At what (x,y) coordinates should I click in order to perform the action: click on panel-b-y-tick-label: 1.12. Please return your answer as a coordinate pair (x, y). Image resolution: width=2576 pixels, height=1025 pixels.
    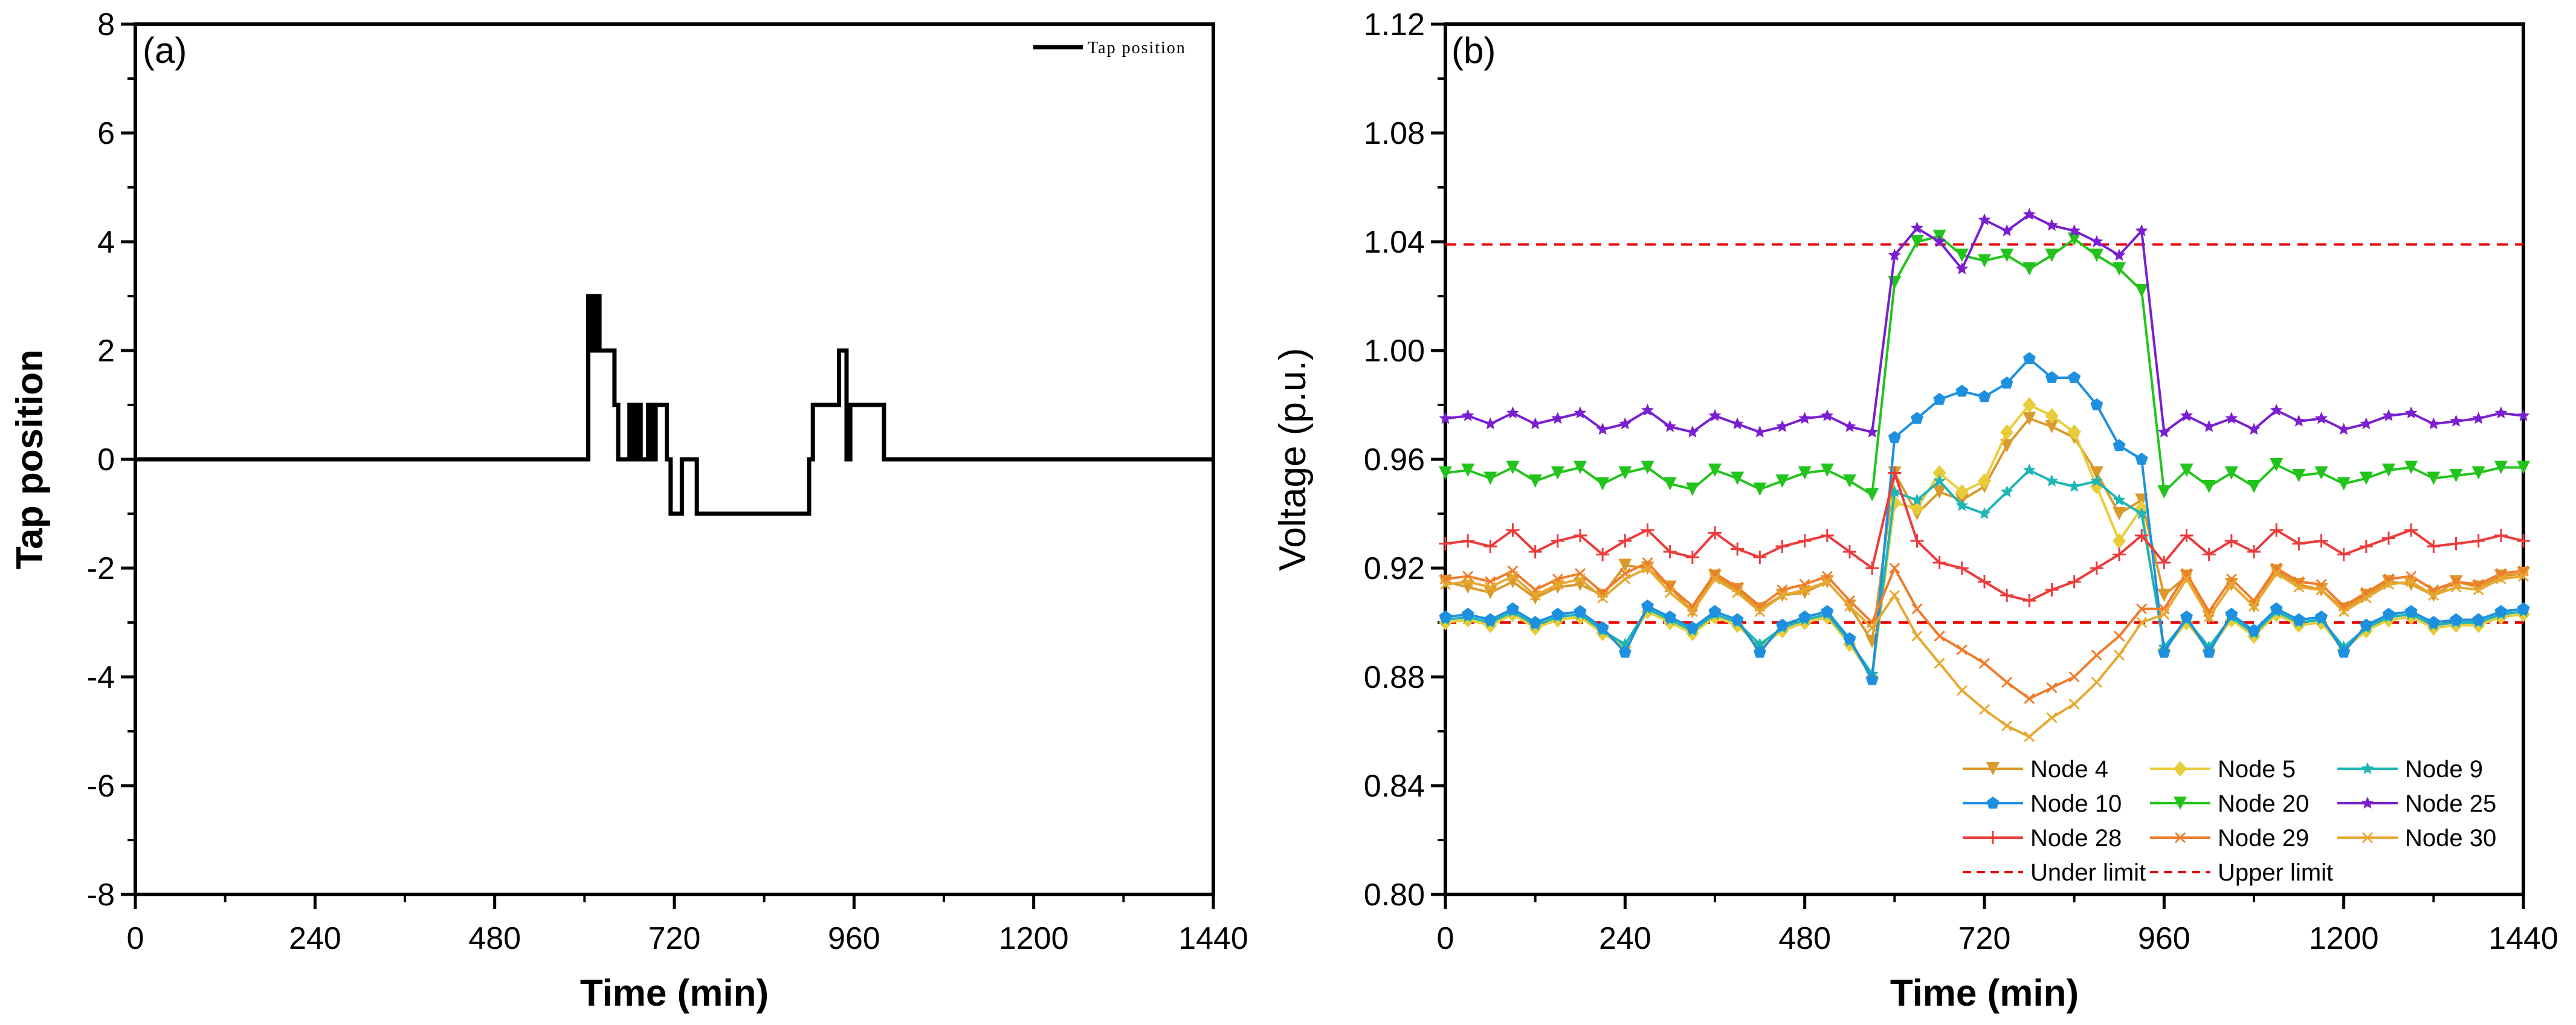
    Looking at the image, I should click on (1394, 24).